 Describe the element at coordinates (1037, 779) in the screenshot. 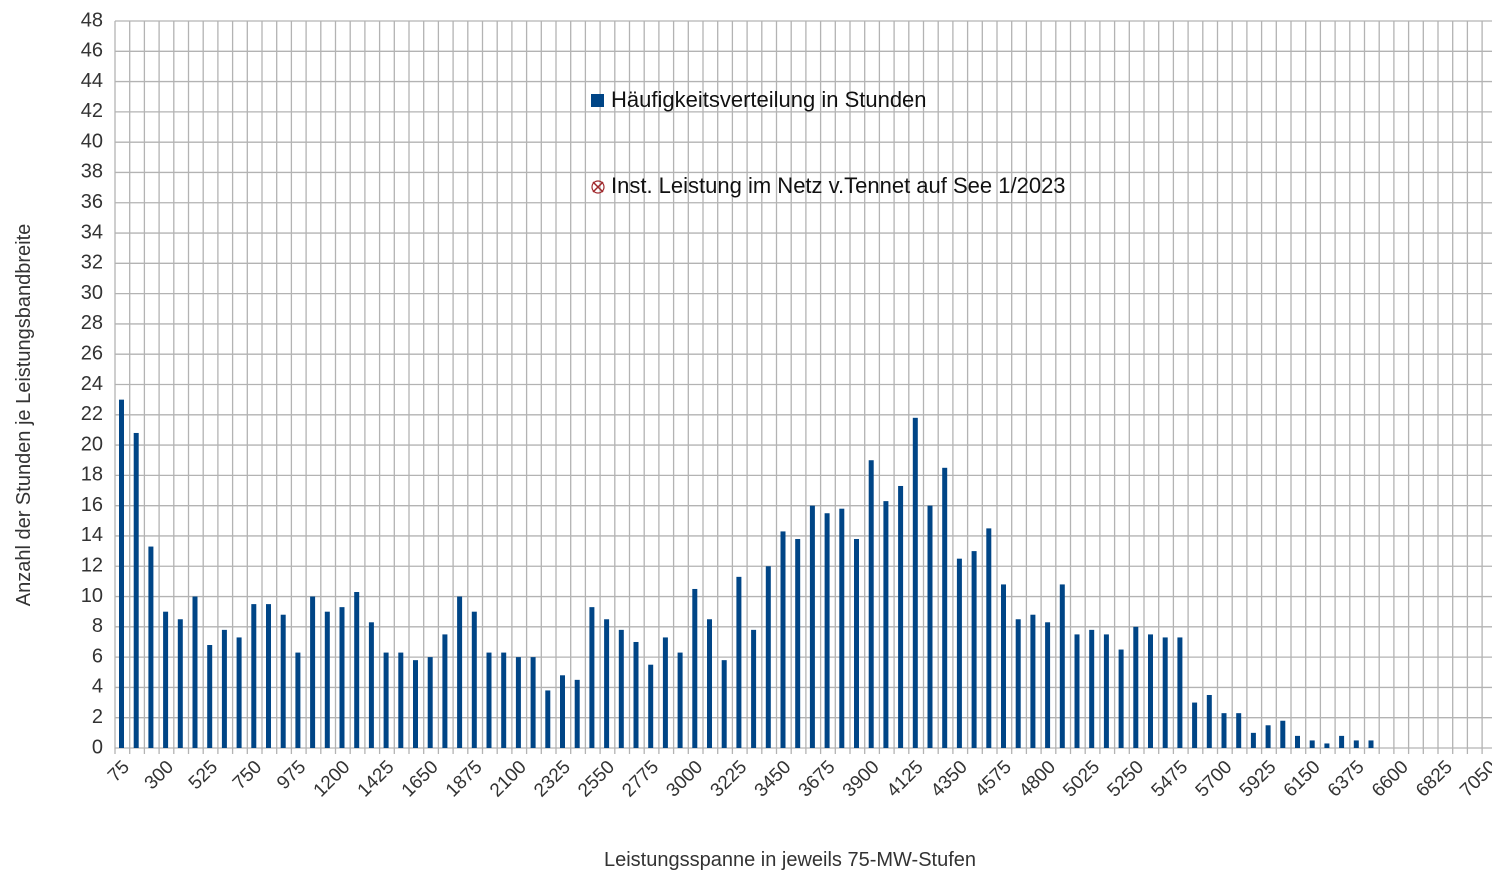

I see `x-tick-label: 4800` at that location.